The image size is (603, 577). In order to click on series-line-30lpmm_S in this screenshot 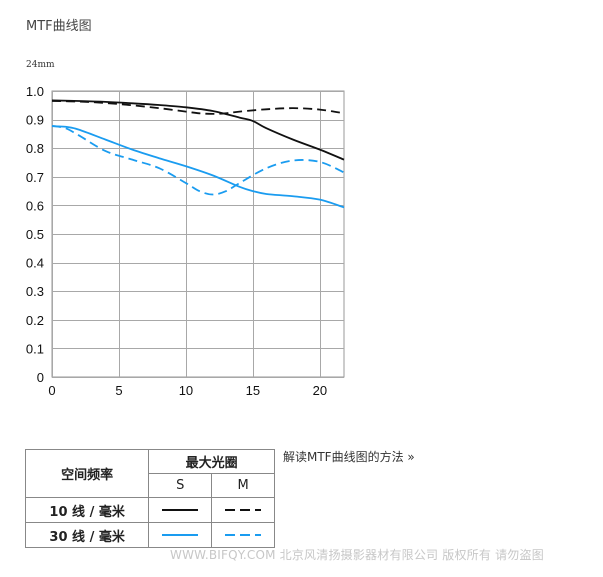, I will do `click(198, 167)`.